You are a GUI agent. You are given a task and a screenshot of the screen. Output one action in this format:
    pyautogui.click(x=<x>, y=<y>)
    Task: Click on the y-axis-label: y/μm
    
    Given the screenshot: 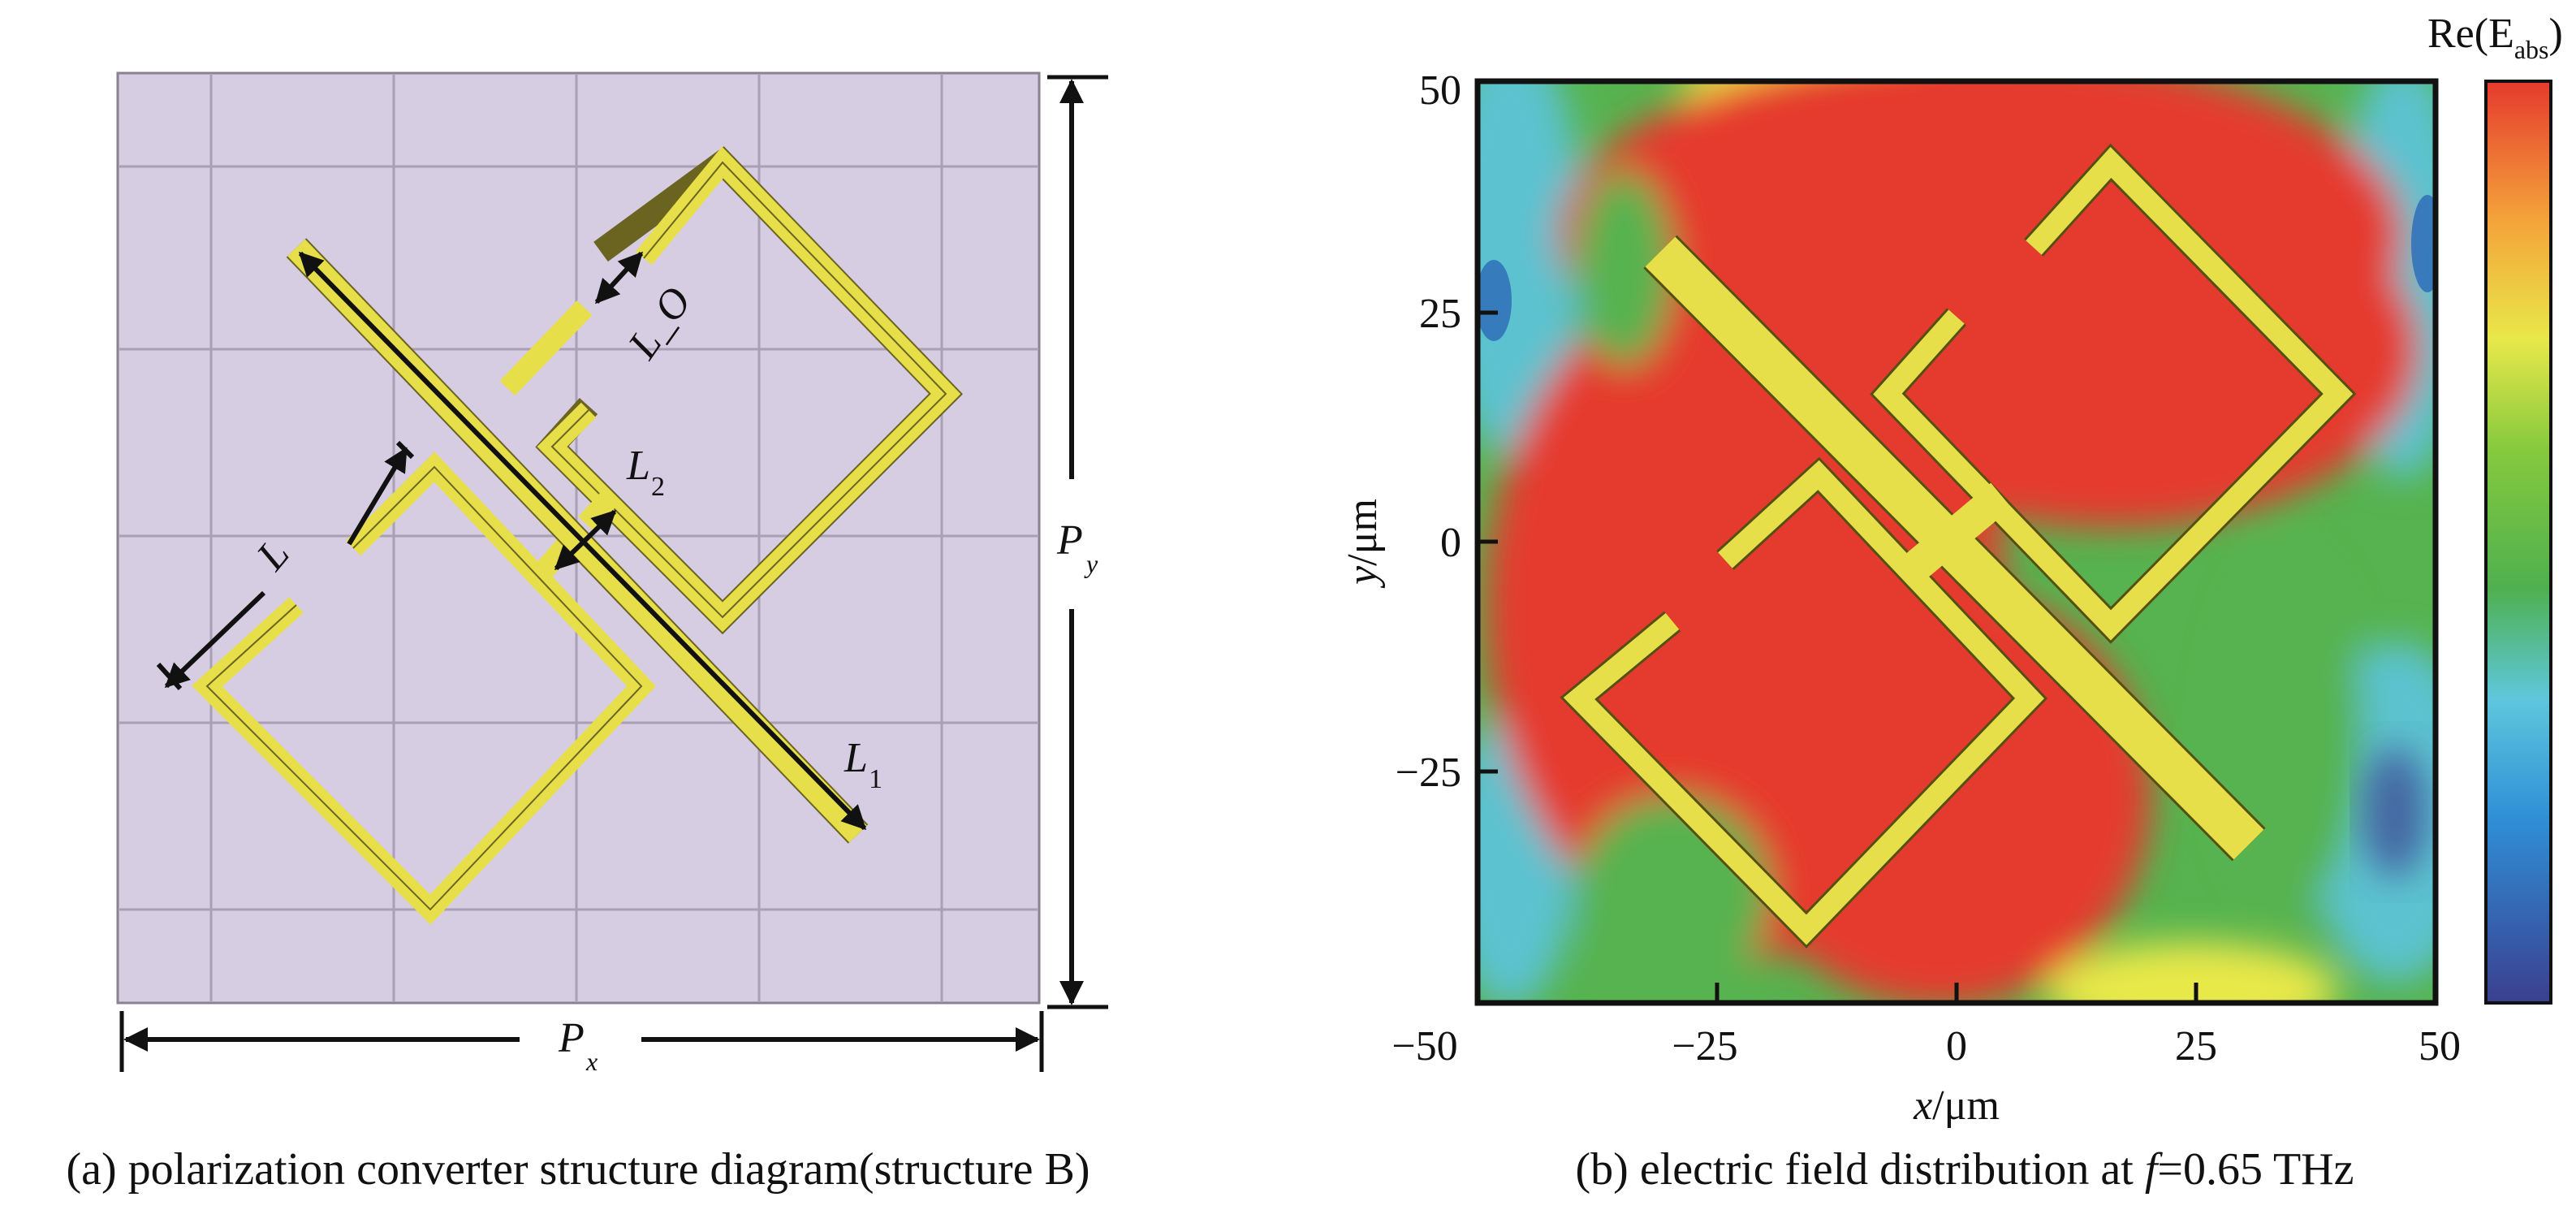 What is the action you would take?
    pyautogui.click(x=1363, y=544)
    